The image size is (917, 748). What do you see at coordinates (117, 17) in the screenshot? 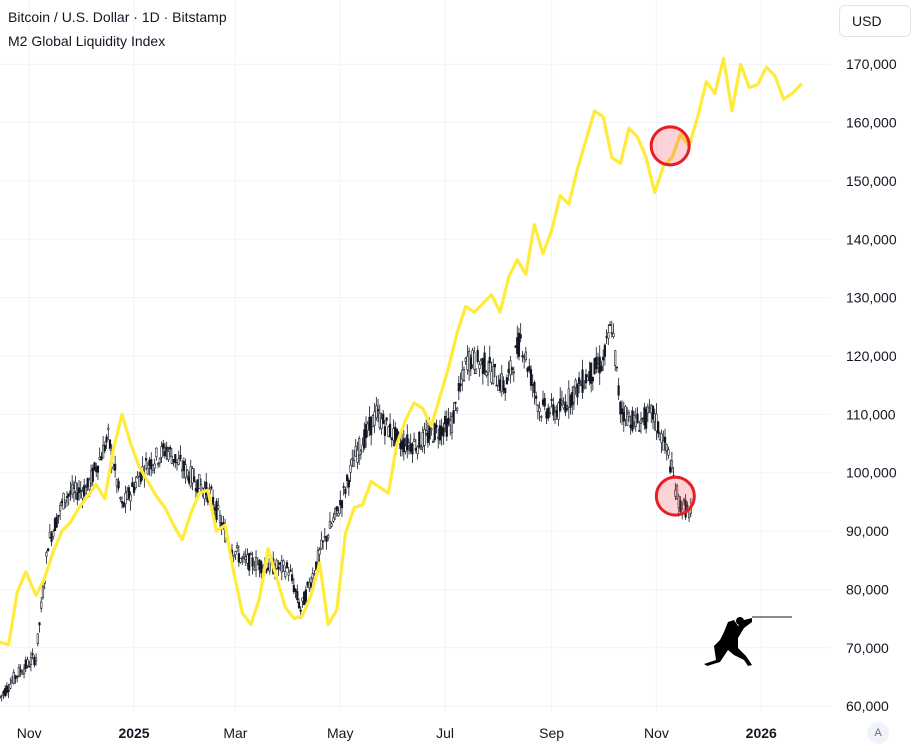
I see `legend-main-series: Bitcoin / U.S. Dollar · 1D · Bitstamp` at bounding box center [117, 17].